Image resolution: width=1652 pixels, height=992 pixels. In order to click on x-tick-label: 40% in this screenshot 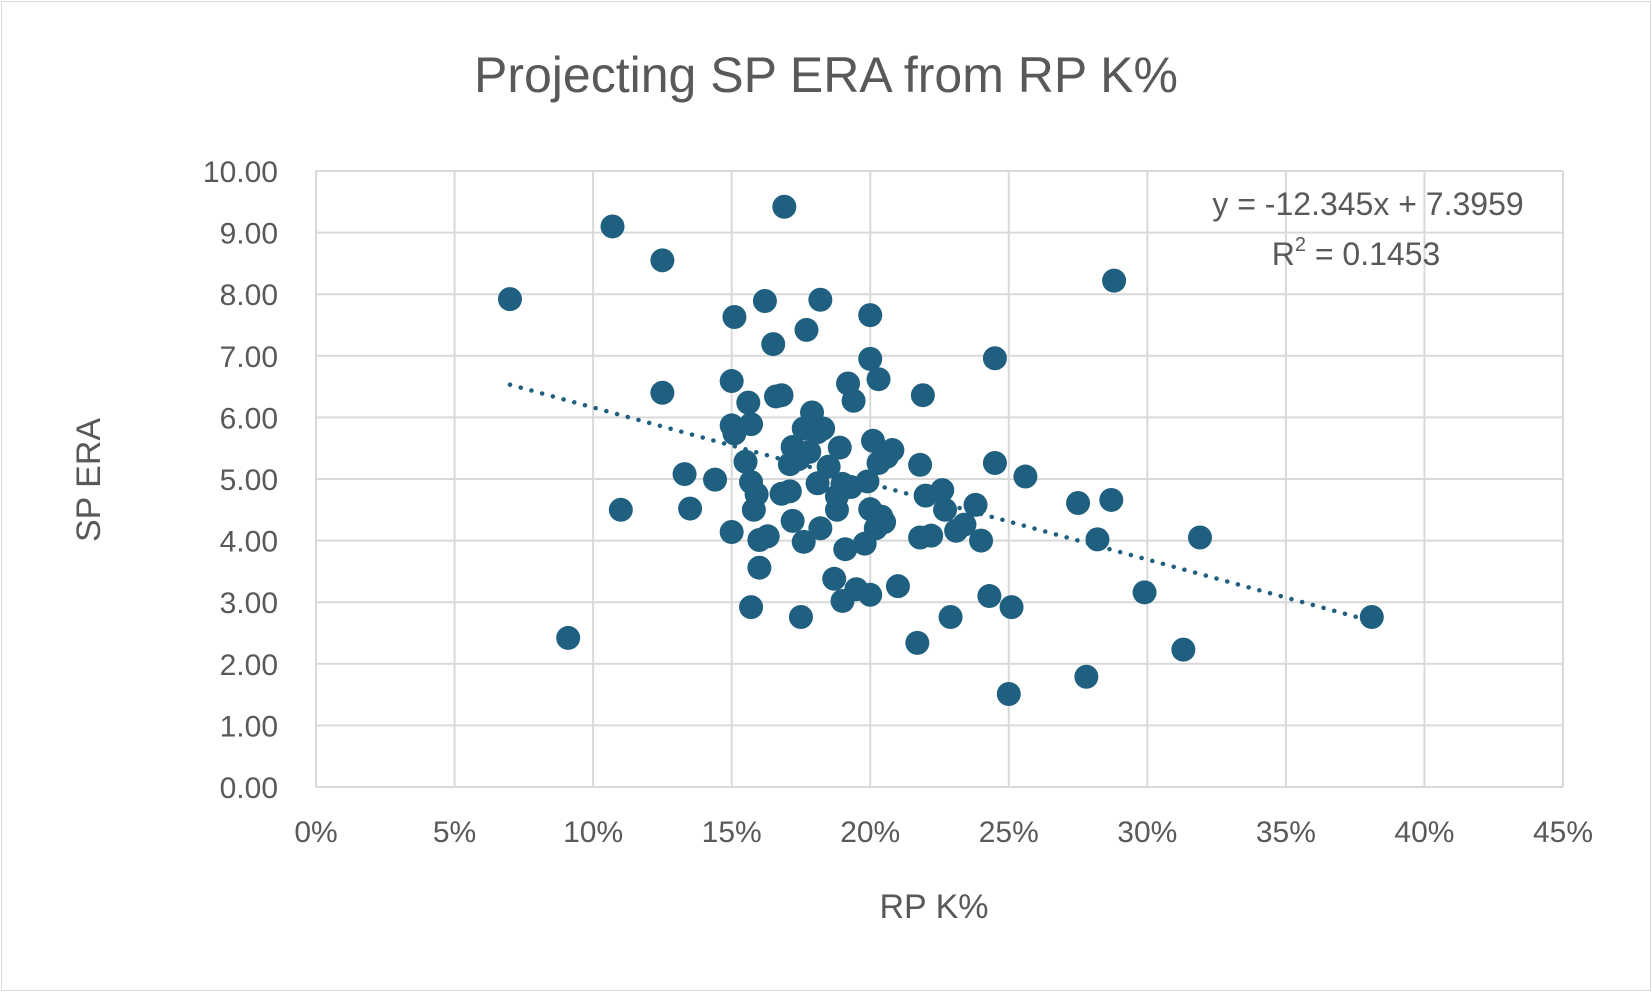, I will do `click(1424, 832)`.